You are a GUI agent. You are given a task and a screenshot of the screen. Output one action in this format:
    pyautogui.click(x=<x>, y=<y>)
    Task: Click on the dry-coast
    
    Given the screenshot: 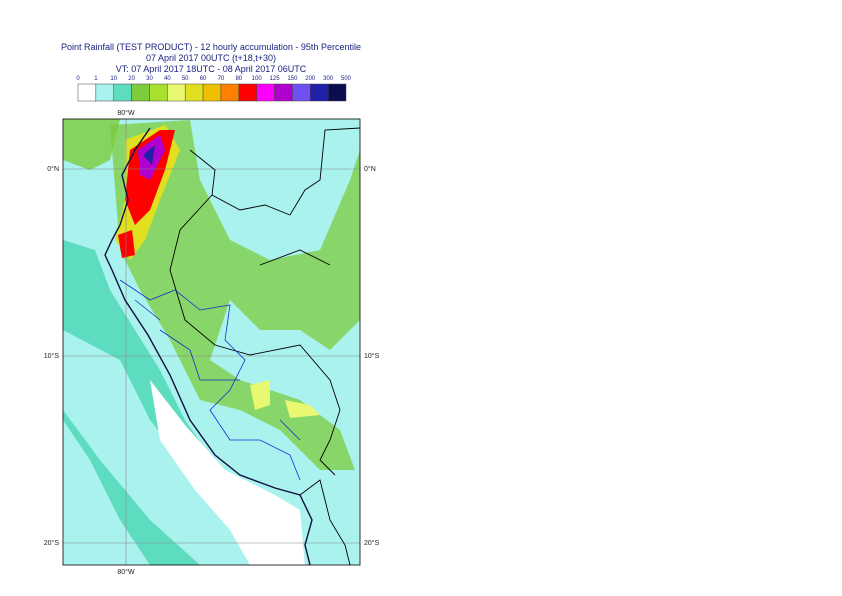 What is the action you would take?
    pyautogui.click(x=227, y=472)
    